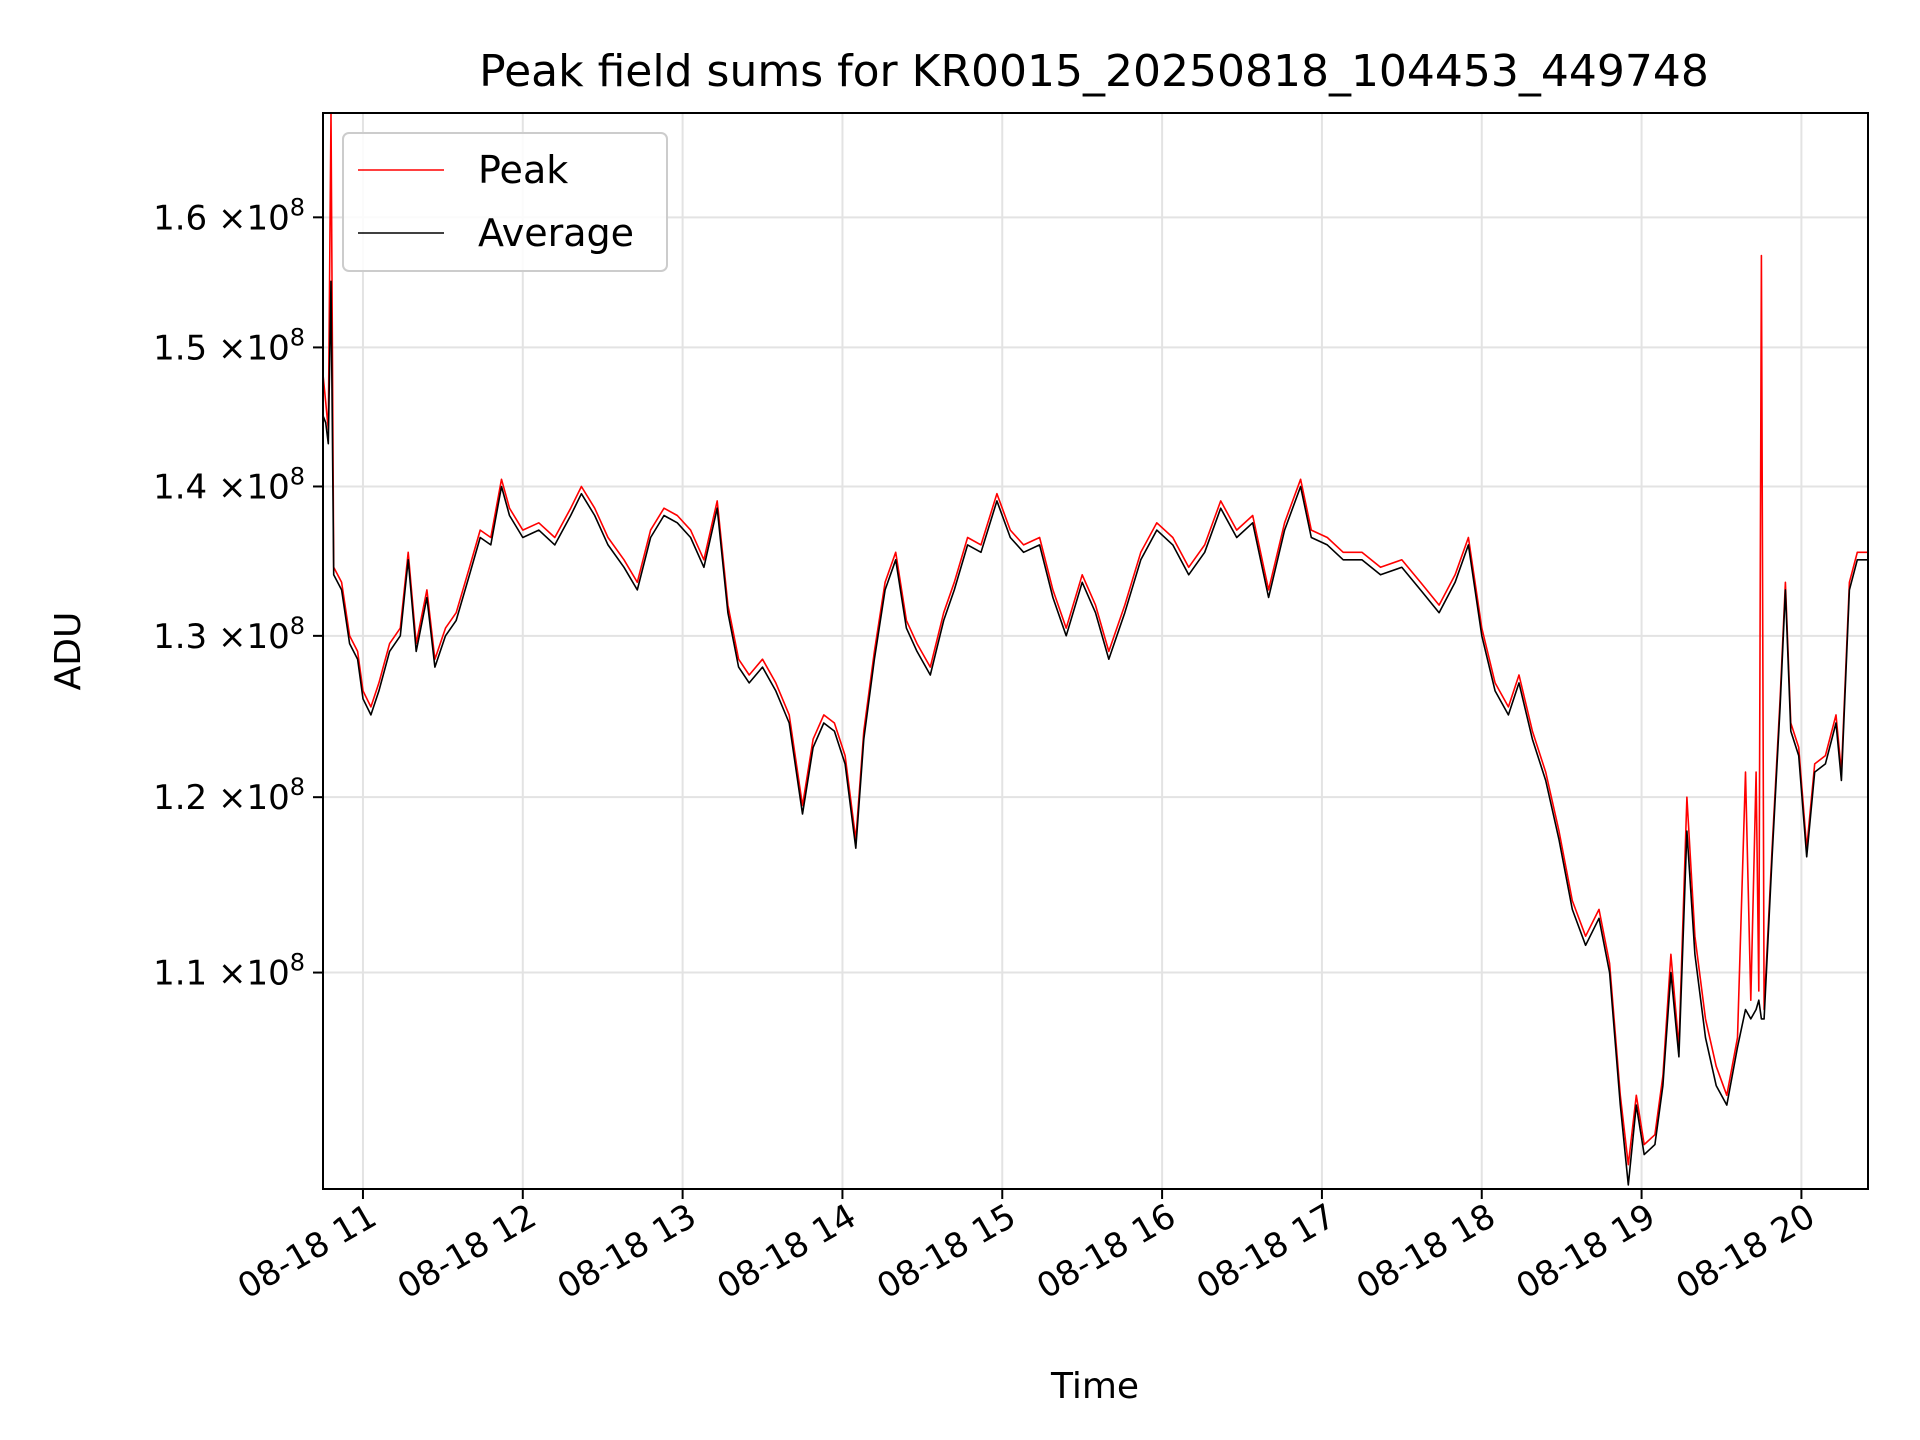  I want to click on y-tick-label: 1.1 ×108, so click(229, 971).